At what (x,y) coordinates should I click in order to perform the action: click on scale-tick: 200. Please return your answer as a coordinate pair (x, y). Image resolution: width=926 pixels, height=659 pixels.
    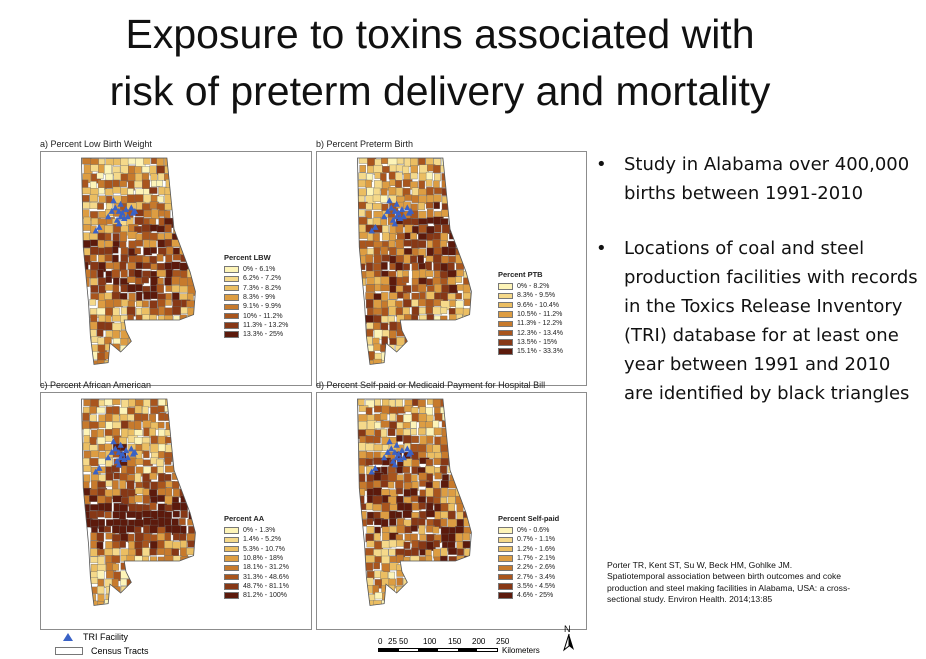
    Looking at the image, I should click on (479, 641).